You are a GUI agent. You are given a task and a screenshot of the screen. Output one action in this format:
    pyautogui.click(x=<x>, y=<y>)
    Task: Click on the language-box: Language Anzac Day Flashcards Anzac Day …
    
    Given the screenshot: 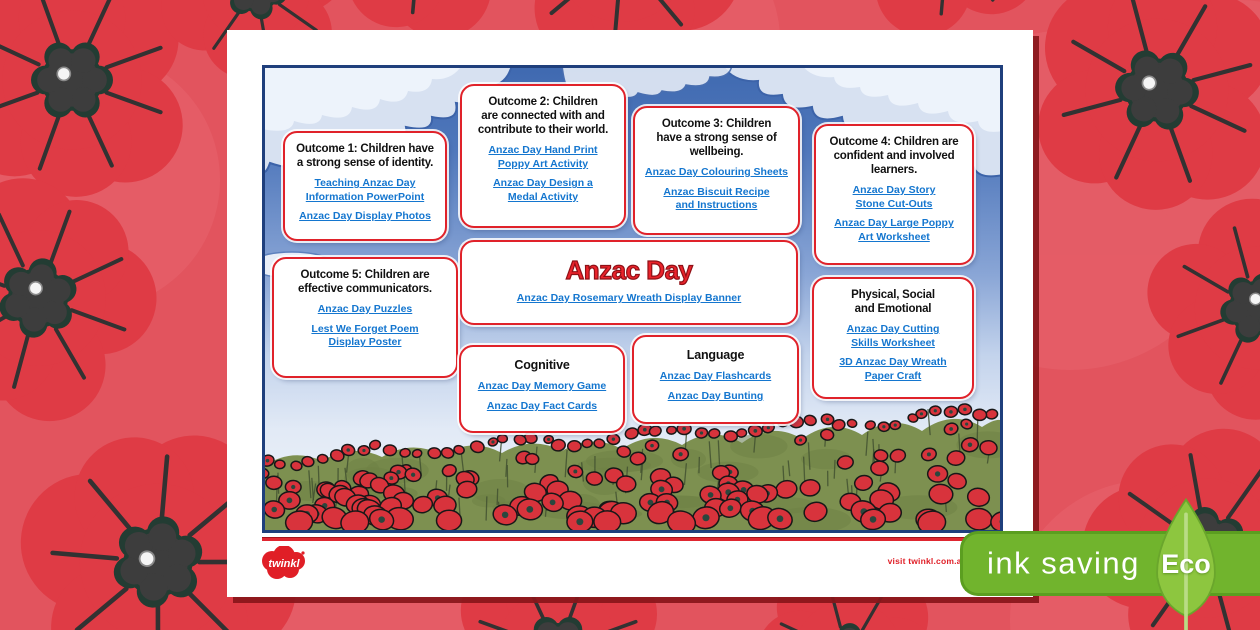 What is the action you would take?
    pyautogui.click(x=715, y=379)
    